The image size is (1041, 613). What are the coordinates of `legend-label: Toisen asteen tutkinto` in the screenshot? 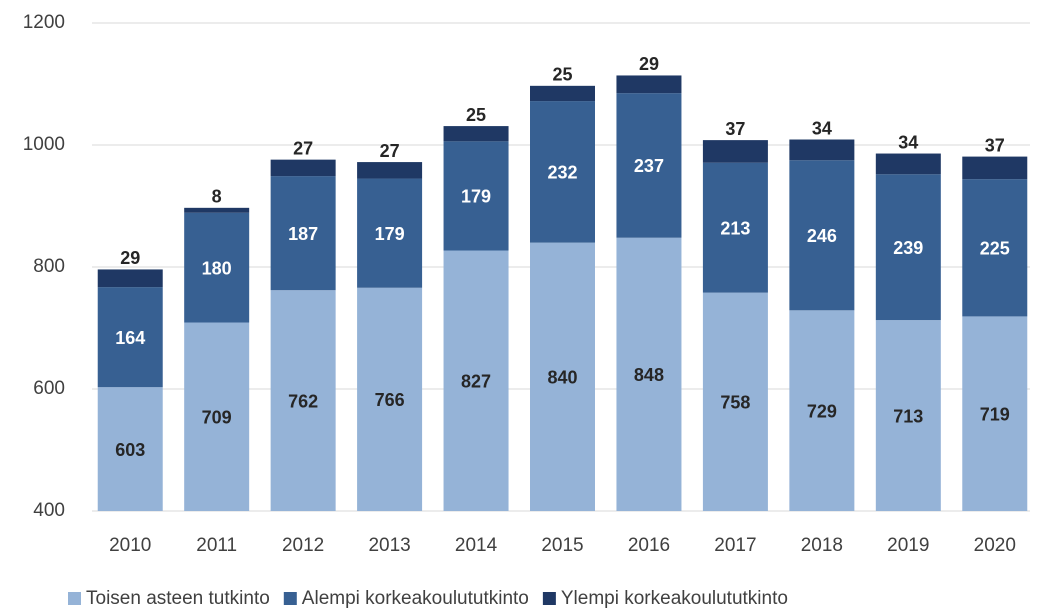 It's located at (178, 598).